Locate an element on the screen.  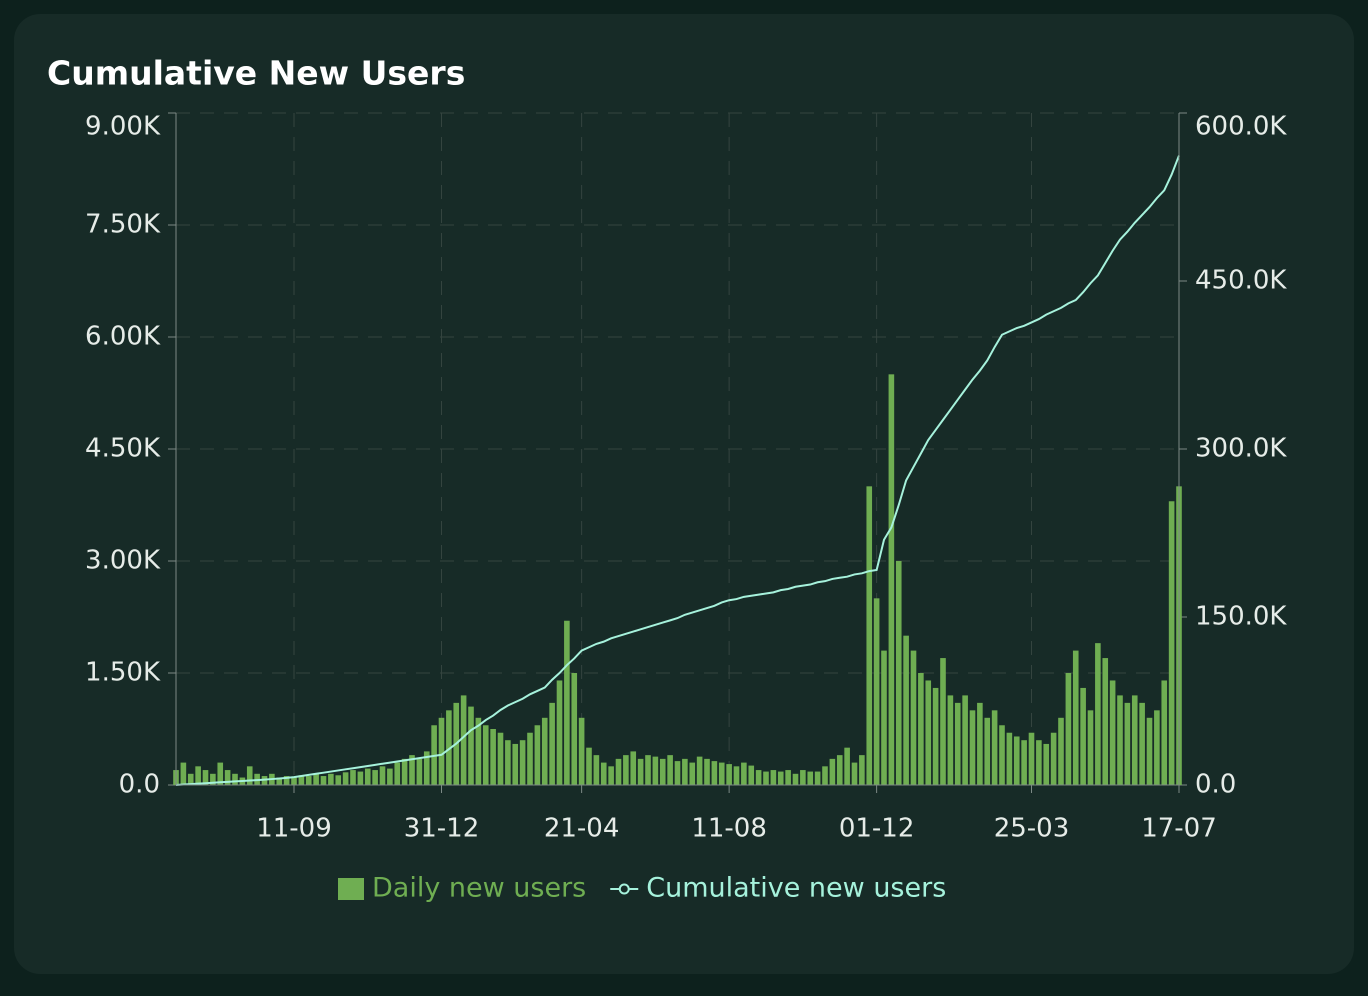
y-tick-label: 7.50K is located at coordinates (123, 225).